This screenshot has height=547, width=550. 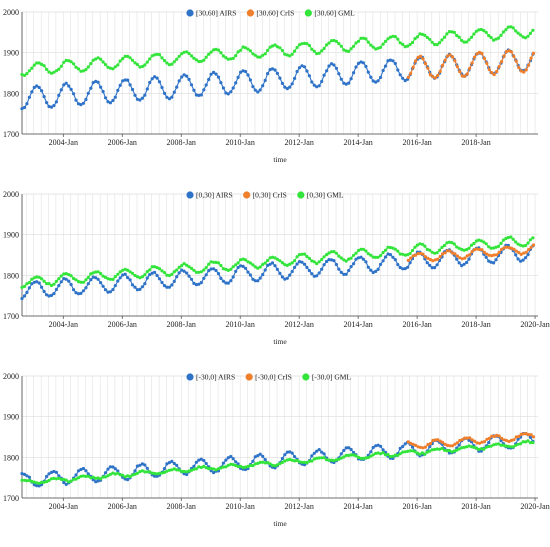 I want to click on legend-label-airs: [-30,0] AIRS, so click(x=215, y=377).